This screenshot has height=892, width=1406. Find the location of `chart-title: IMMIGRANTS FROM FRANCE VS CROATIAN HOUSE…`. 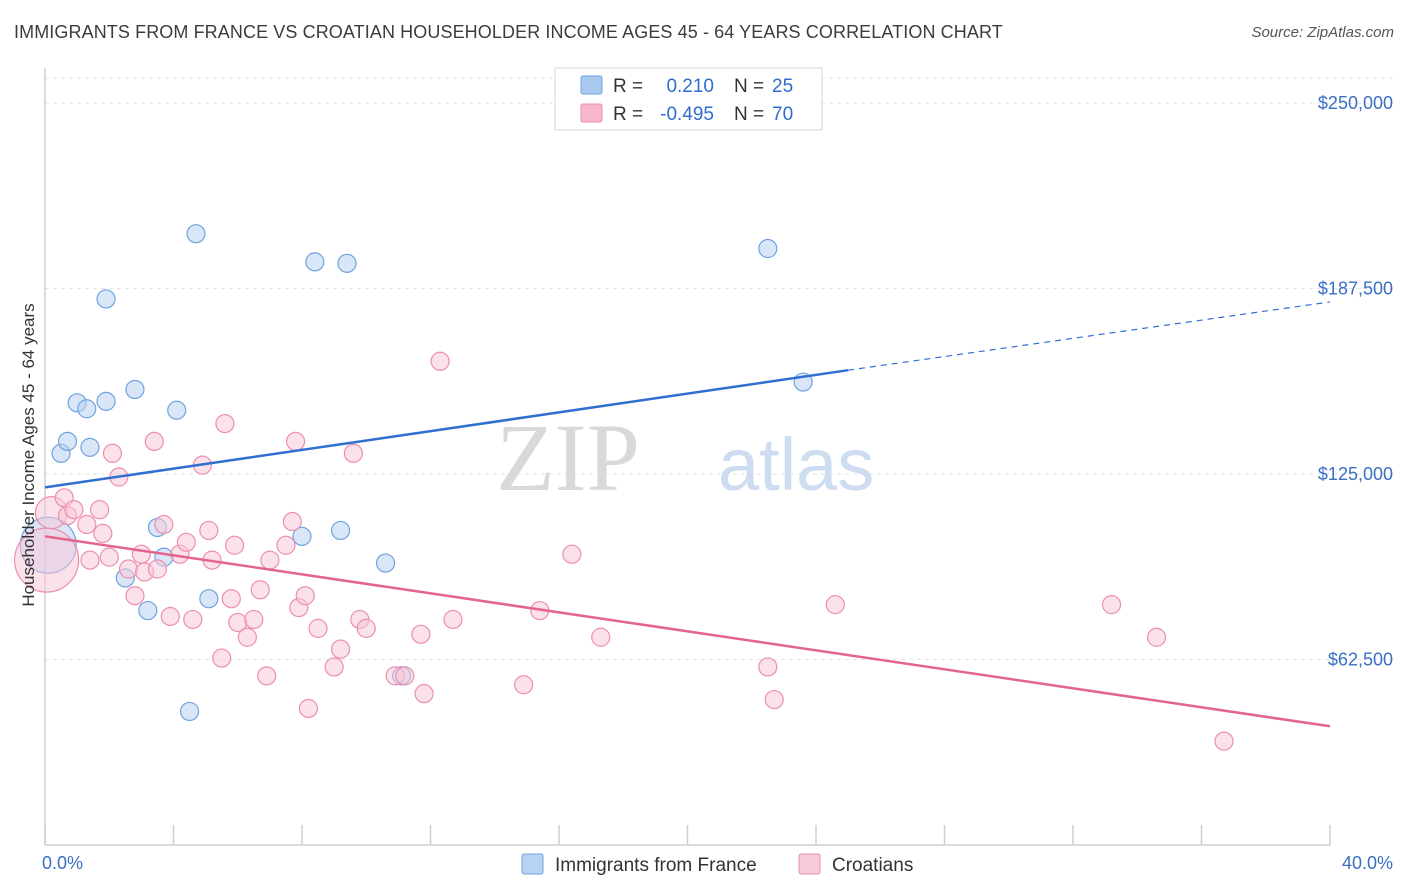

chart-title: IMMIGRANTS FROM FRANCE VS CROATIAN HOUSE… is located at coordinates (508, 32).